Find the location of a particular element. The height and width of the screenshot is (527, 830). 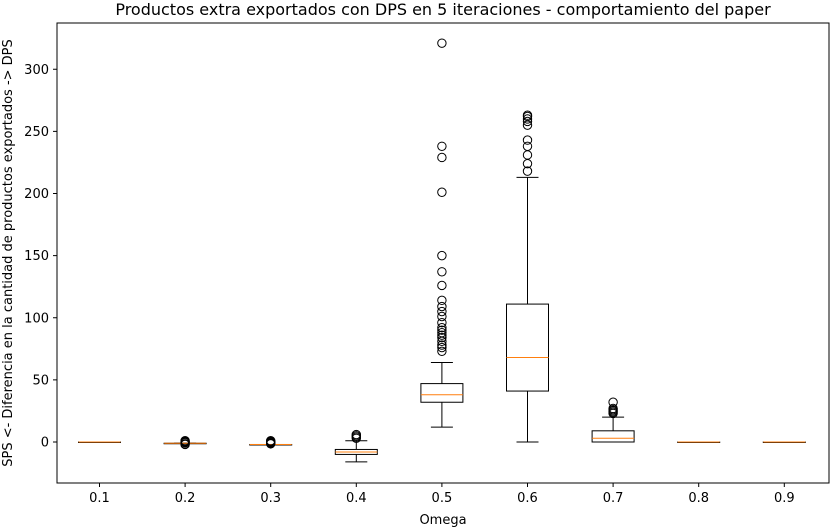

x-axis: 0.1 0.2 0.3 0.4 0.5 0.6 0.7 0.8 0.9 is located at coordinates (442, 494).